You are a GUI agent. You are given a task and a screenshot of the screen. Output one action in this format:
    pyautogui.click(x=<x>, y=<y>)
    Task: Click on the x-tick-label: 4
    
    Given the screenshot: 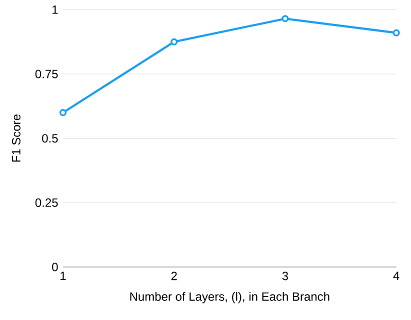 What is the action you would take?
    pyautogui.click(x=396, y=276)
    